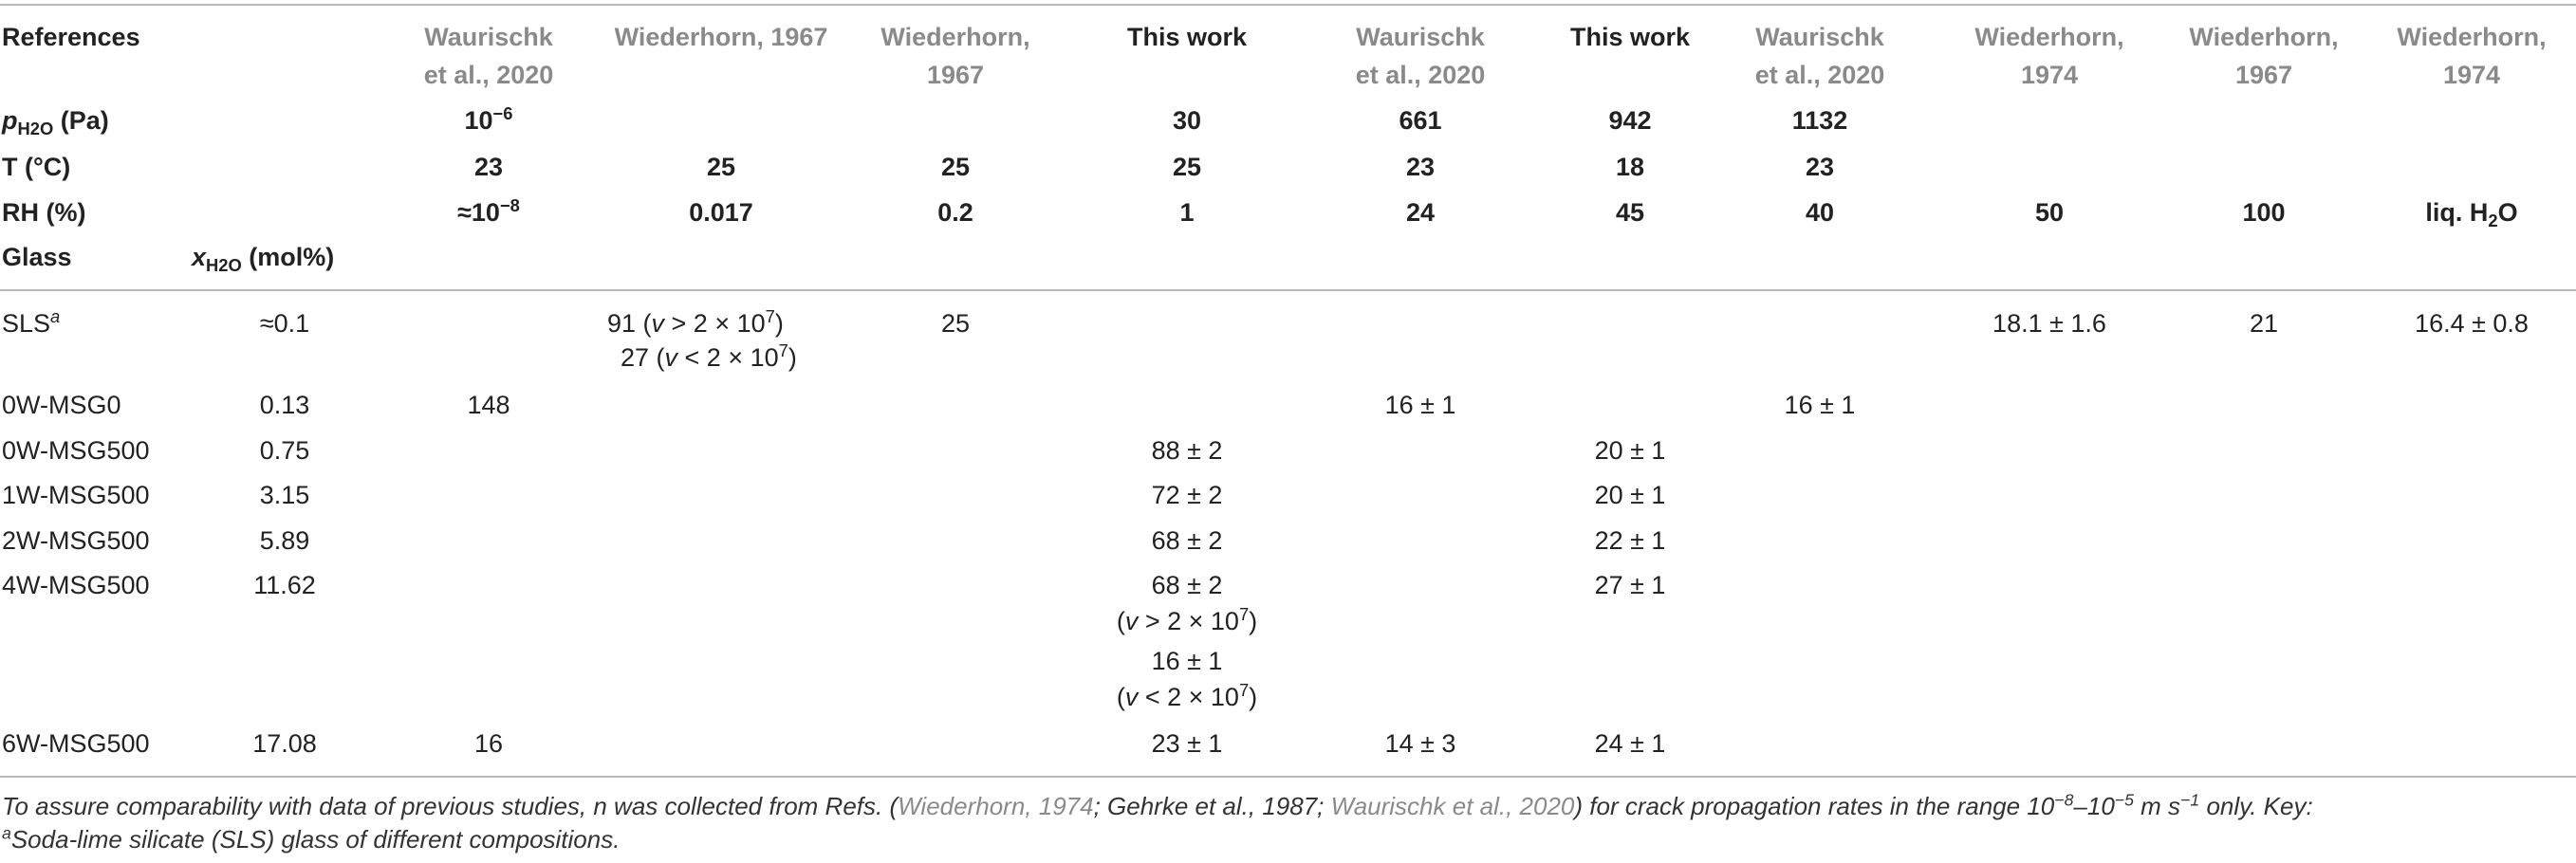 The image size is (2576, 863). Describe the element at coordinates (76, 743) in the screenshot. I see `table-row-glass: 6W-MSG500` at that location.